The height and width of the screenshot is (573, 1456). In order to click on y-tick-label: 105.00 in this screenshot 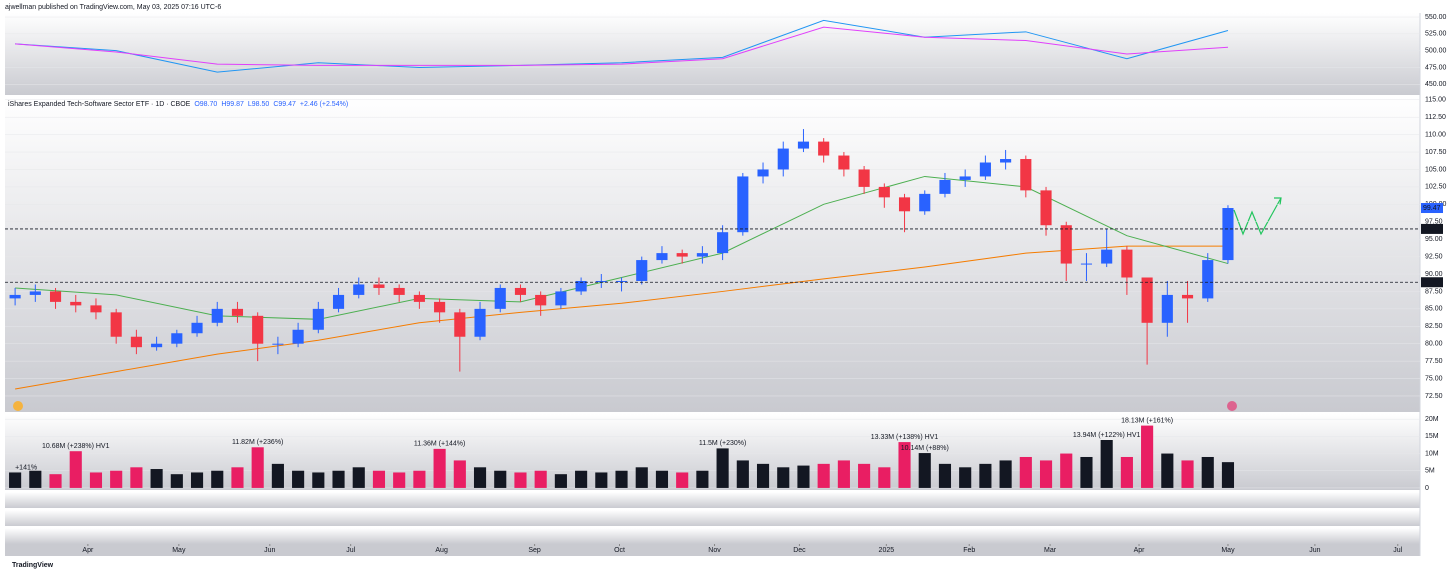, I will do `click(1436, 169)`.